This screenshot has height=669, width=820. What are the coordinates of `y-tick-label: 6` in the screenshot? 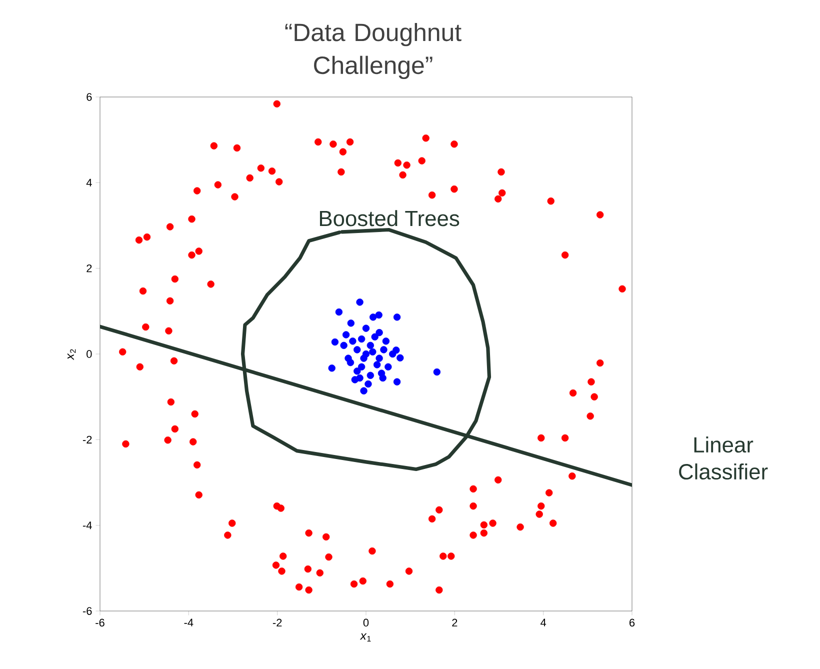 It's located at (89, 97).